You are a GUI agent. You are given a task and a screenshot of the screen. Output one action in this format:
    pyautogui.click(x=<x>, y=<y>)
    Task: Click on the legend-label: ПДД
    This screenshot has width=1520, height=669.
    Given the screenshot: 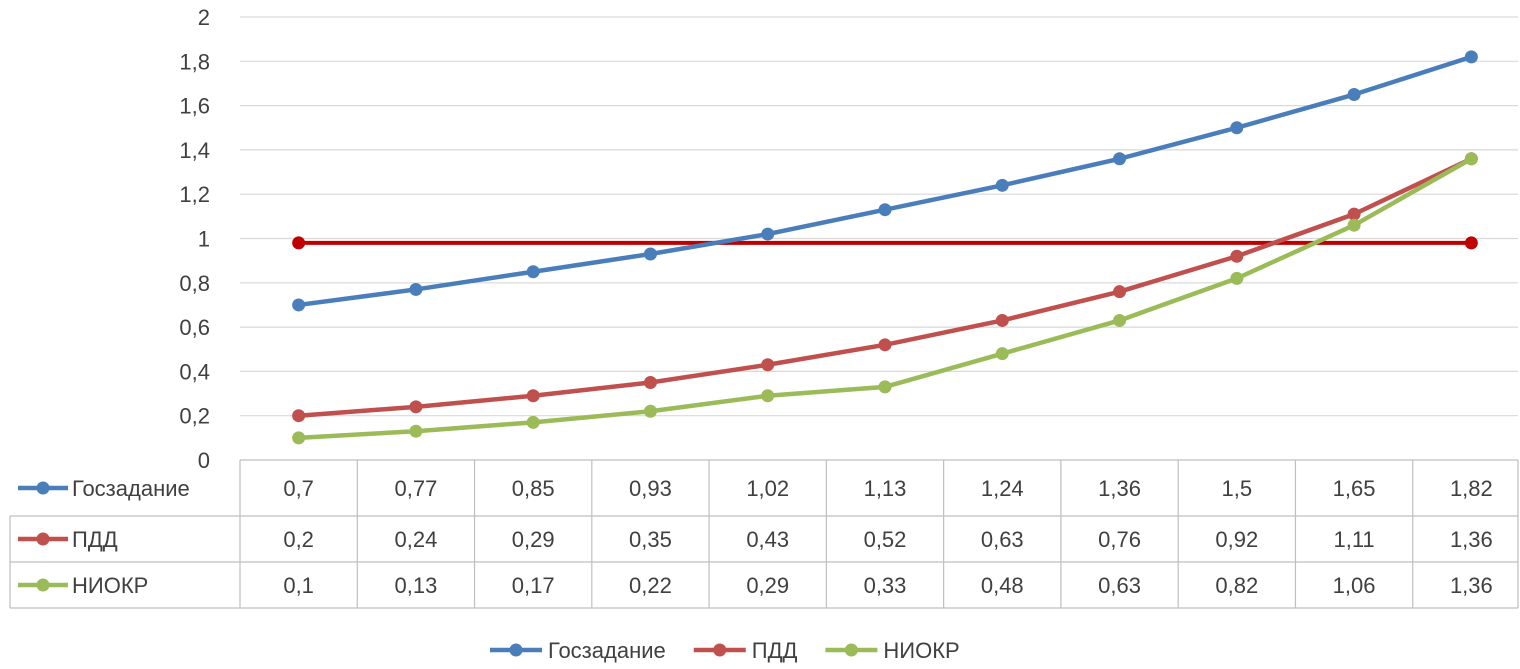 What is the action you would take?
    pyautogui.click(x=775, y=650)
    